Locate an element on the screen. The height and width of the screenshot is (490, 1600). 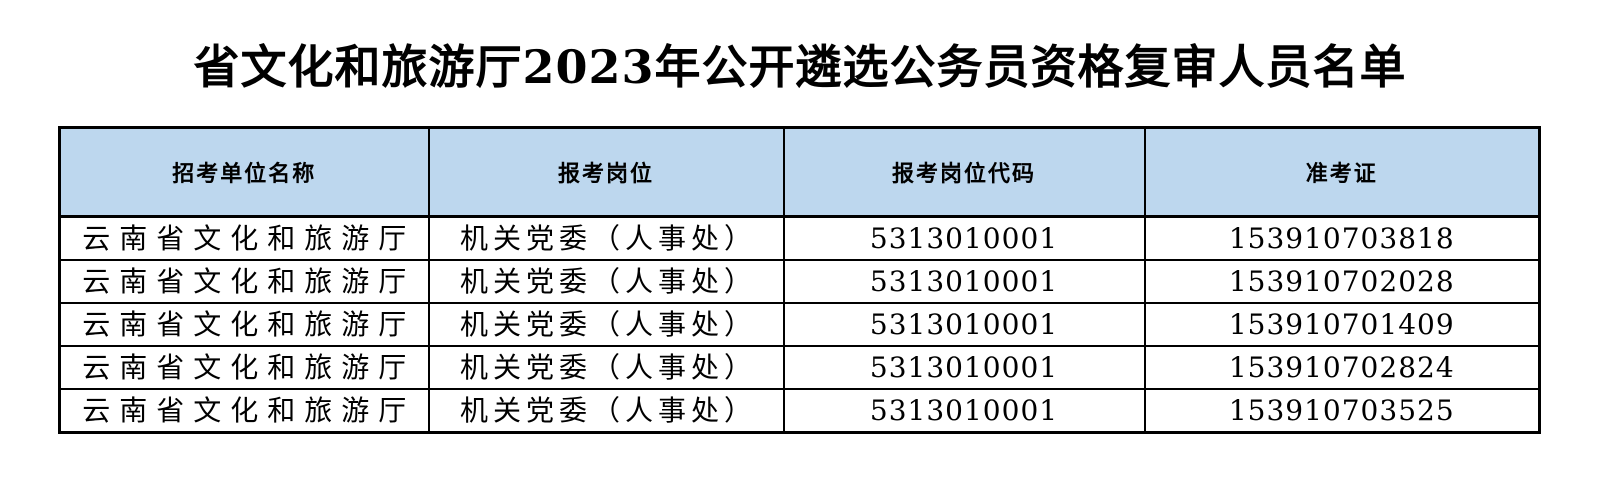
cell-admission-no: 153910702028 is located at coordinates (1342, 281).